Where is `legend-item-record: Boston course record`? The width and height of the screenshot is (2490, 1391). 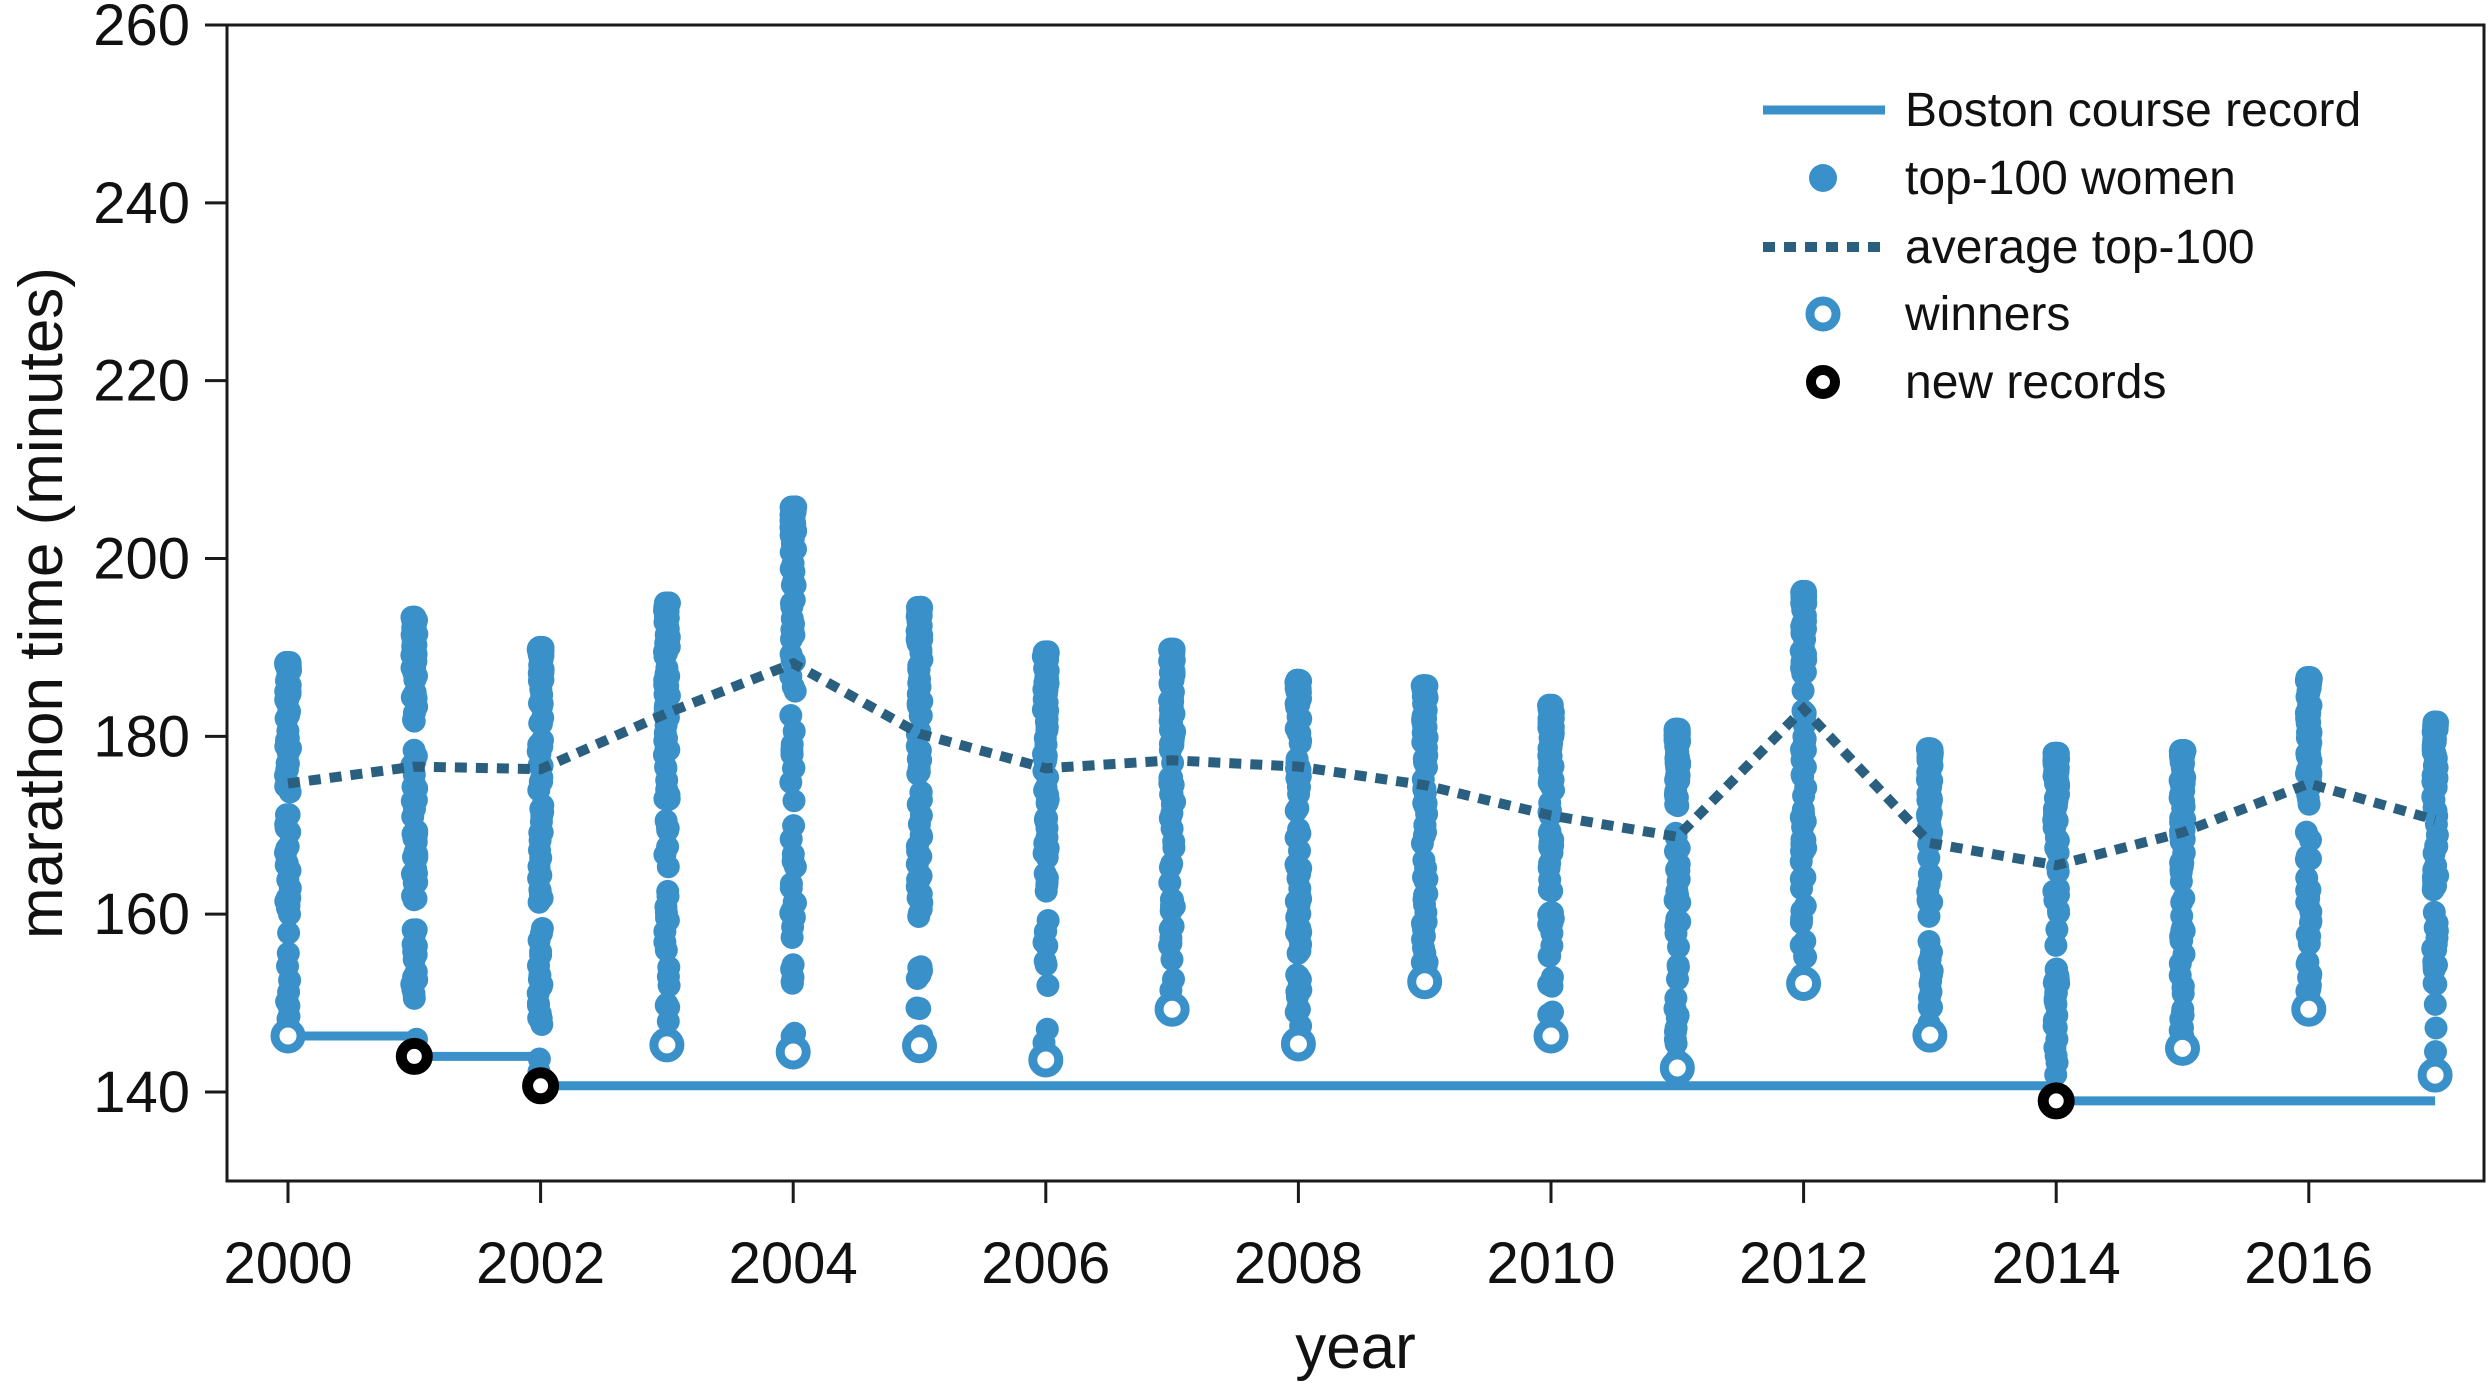
legend-item-record: Boston course record is located at coordinates (2062, 110).